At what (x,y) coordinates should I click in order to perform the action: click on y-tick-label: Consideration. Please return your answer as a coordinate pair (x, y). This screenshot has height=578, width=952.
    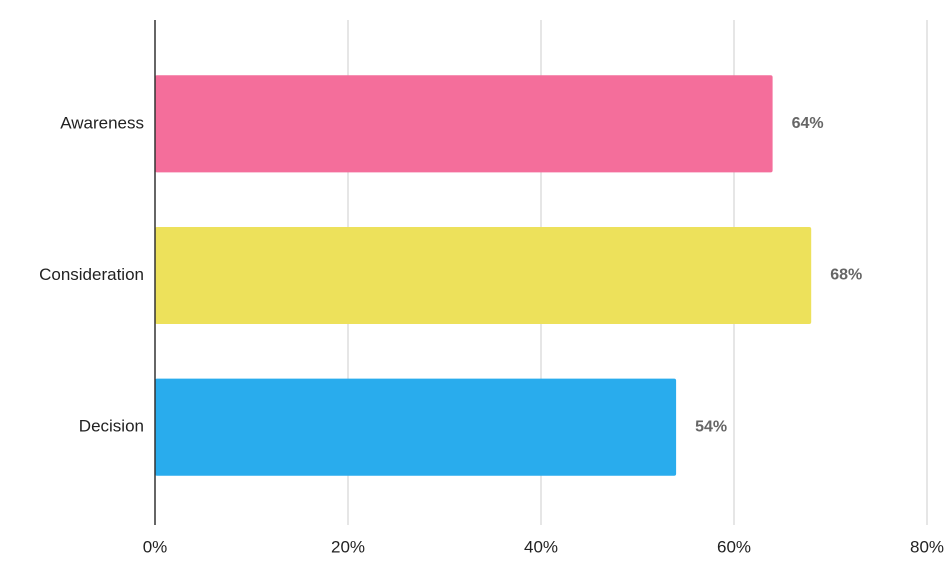
    Looking at the image, I should click on (91, 274).